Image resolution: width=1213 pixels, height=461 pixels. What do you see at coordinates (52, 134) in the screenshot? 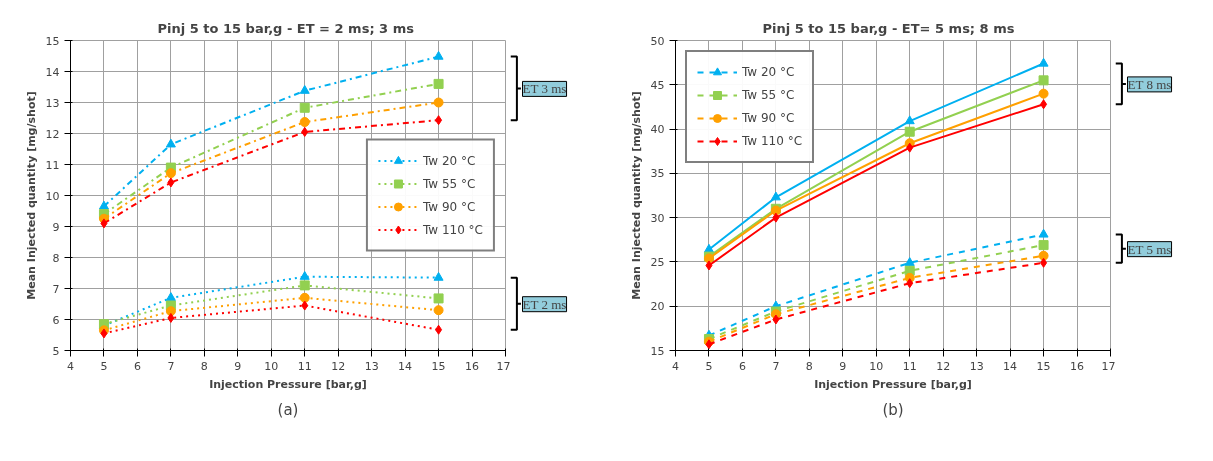
I see `y-tick-label: 12` at bounding box center [52, 134].